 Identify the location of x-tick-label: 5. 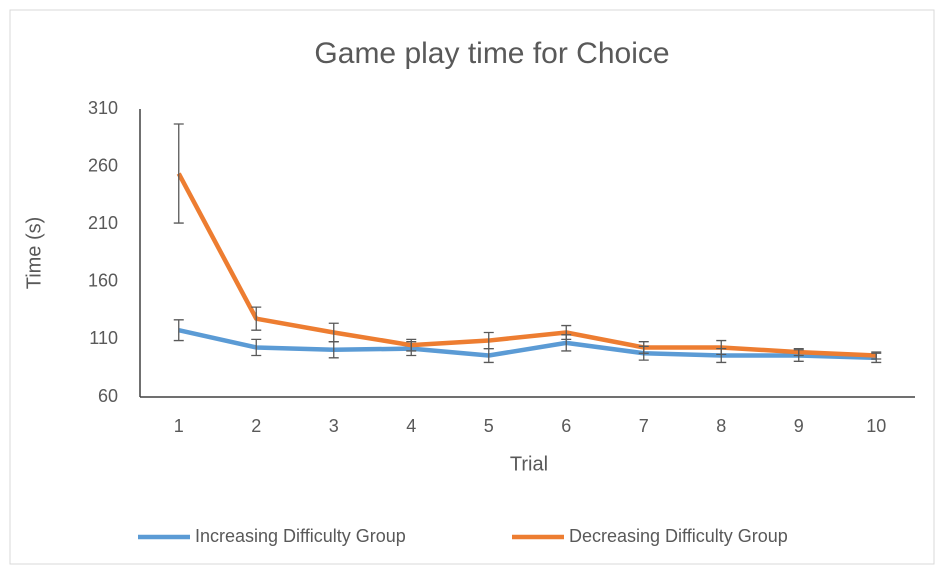
(489, 426).